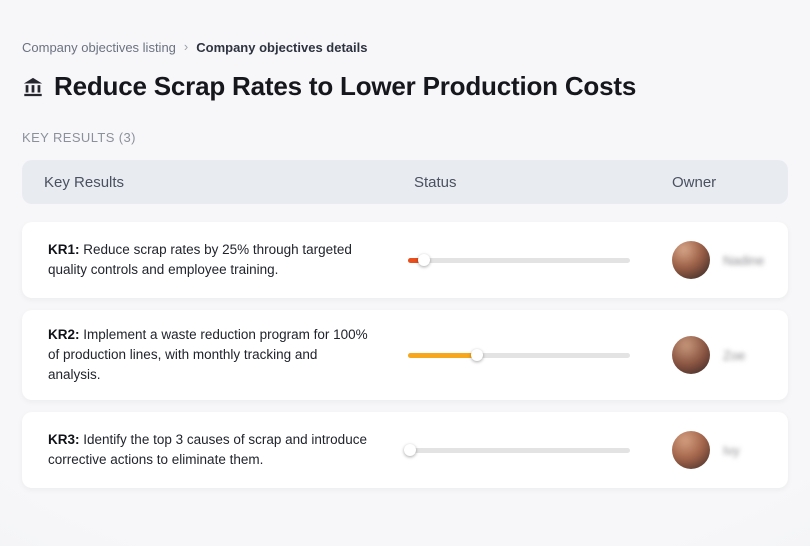 This screenshot has width=810, height=546. Describe the element at coordinates (79, 137) in the screenshot. I see `key-results-count-label: KEY RESULTS (3)` at that location.